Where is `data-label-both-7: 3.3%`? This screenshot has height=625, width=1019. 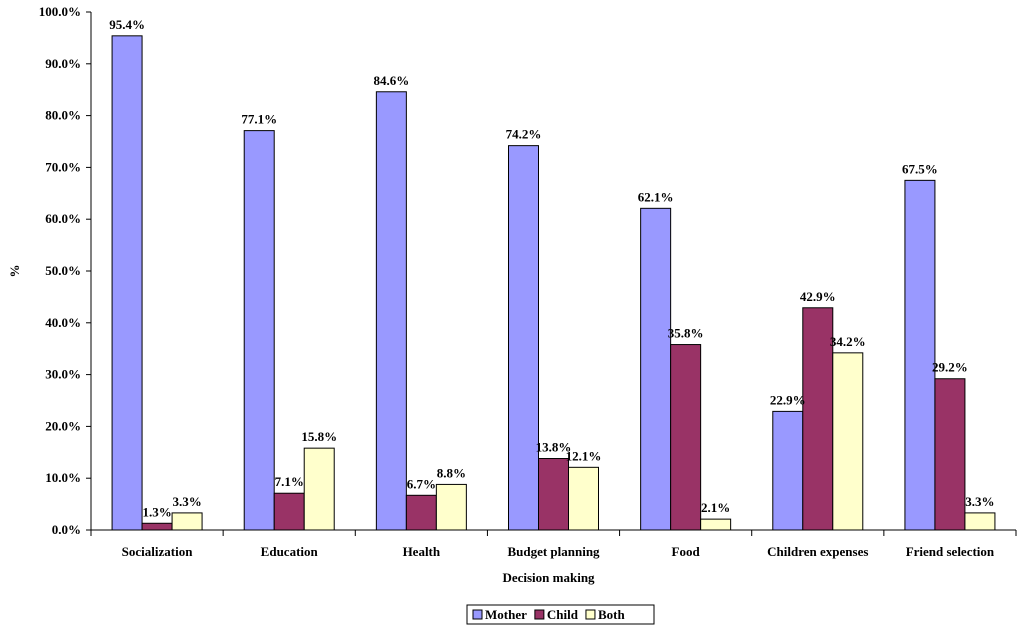
data-label-both-7: 3.3% is located at coordinates (979, 501).